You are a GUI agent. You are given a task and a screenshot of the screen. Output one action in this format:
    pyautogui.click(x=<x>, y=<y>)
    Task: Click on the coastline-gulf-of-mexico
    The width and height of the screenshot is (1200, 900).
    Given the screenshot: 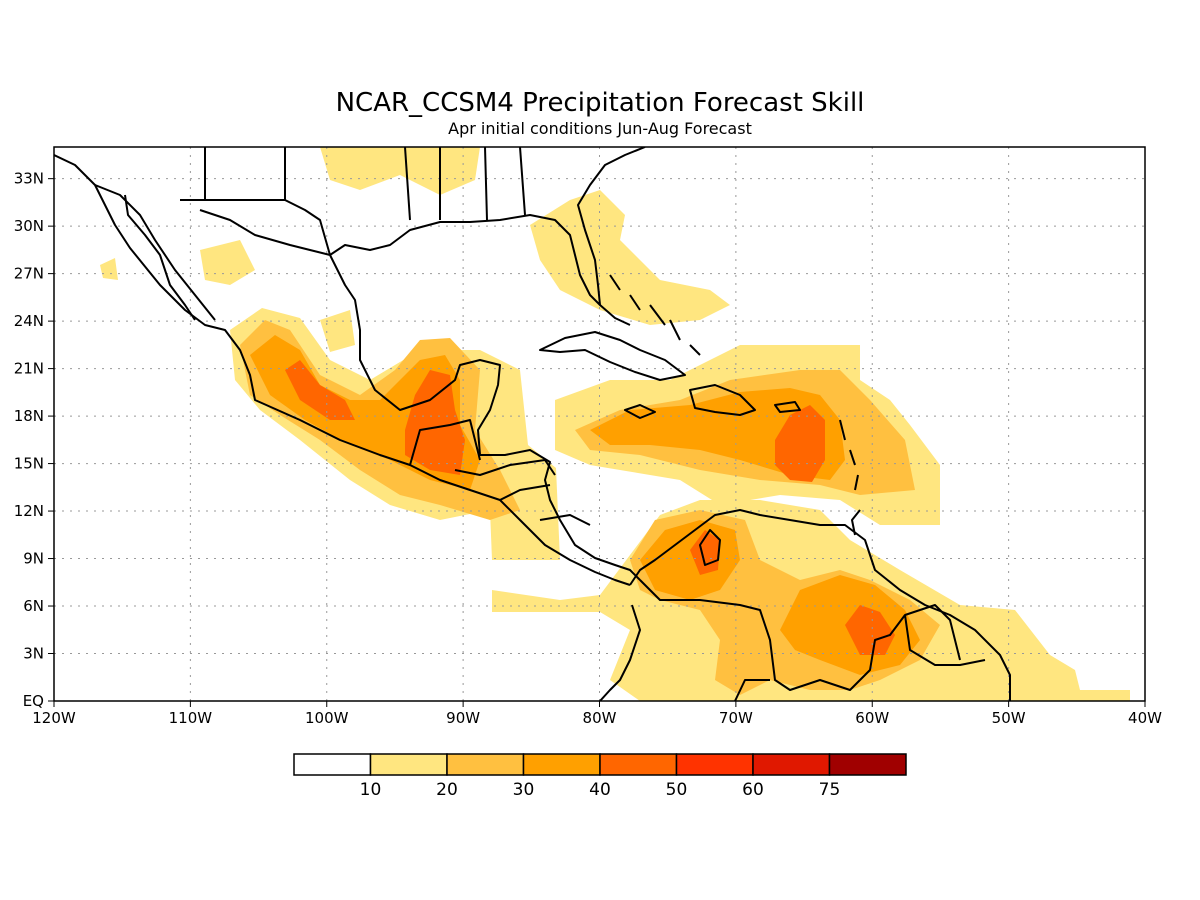 What is the action you would take?
    pyautogui.click(x=350, y=332)
    